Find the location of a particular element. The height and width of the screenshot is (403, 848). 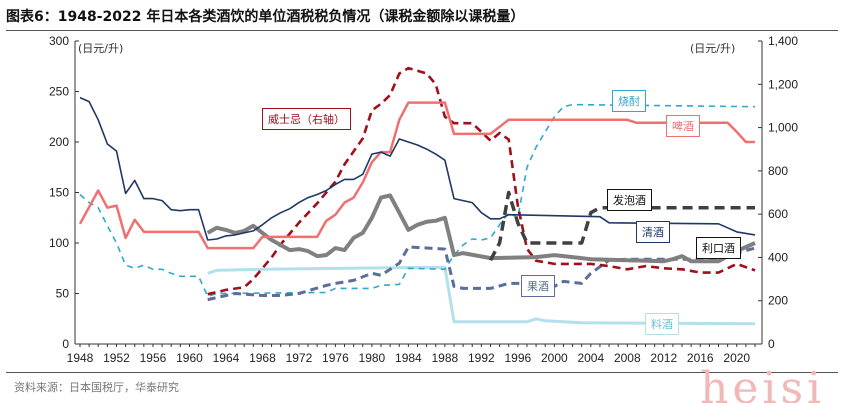

right-tick-label: 0 is located at coordinates (771, 344).